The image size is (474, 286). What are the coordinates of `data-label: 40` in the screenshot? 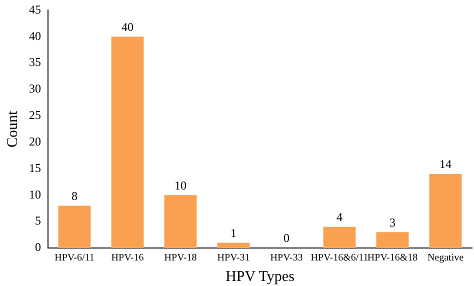 It's located at (128, 27).